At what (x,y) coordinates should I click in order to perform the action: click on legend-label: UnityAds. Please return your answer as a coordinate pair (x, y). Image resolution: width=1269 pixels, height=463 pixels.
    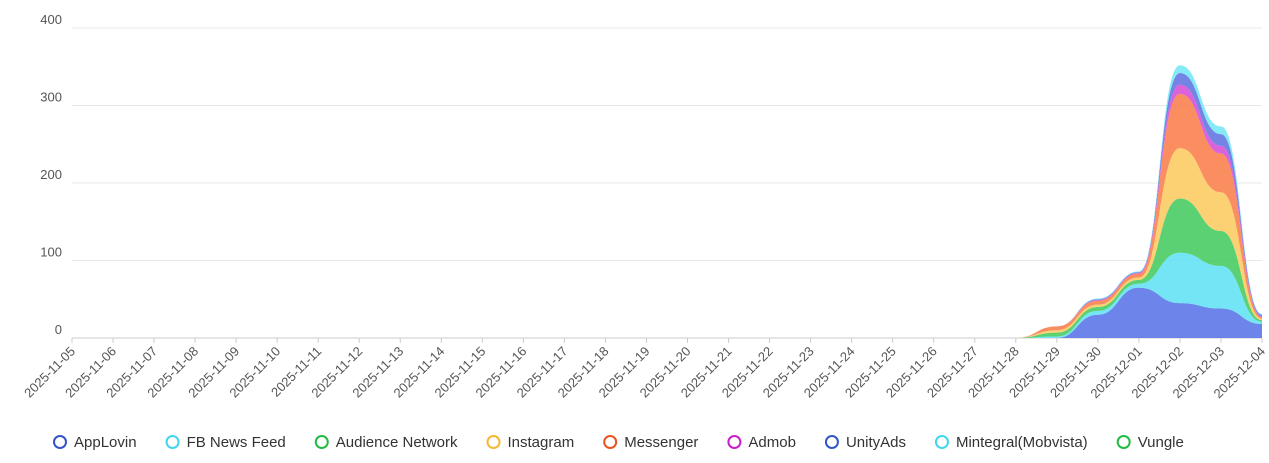
    Looking at the image, I should click on (876, 442).